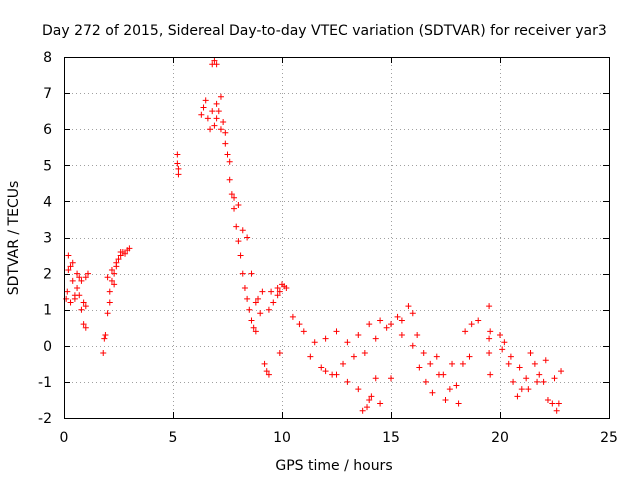  What do you see at coordinates (333, 466) in the screenshot?
I see `x-axis-label: GPS time / hours` at bounding box center [333, 466].